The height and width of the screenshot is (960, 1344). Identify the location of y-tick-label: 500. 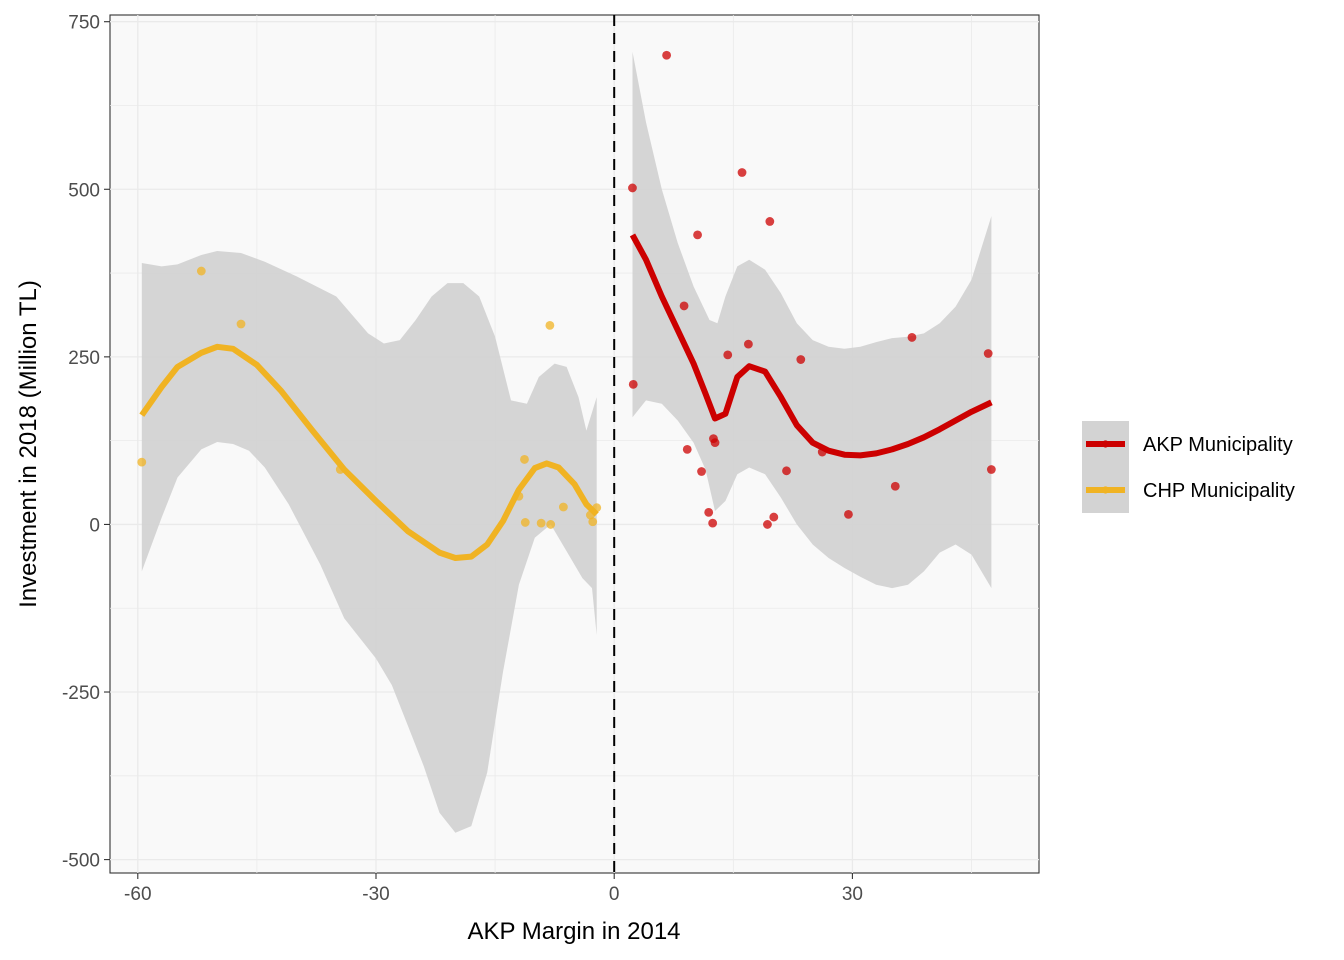
(84, 190).